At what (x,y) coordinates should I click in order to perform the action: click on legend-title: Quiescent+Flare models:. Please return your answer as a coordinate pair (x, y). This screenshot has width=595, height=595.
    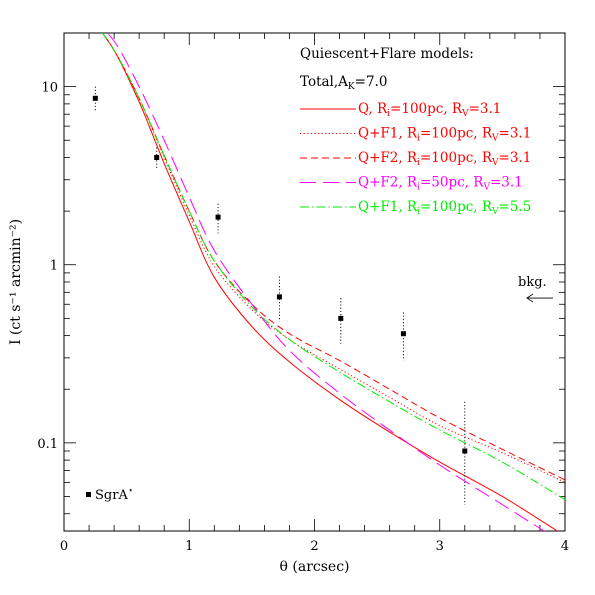
    Looking at the image, I should click on (387, 54).